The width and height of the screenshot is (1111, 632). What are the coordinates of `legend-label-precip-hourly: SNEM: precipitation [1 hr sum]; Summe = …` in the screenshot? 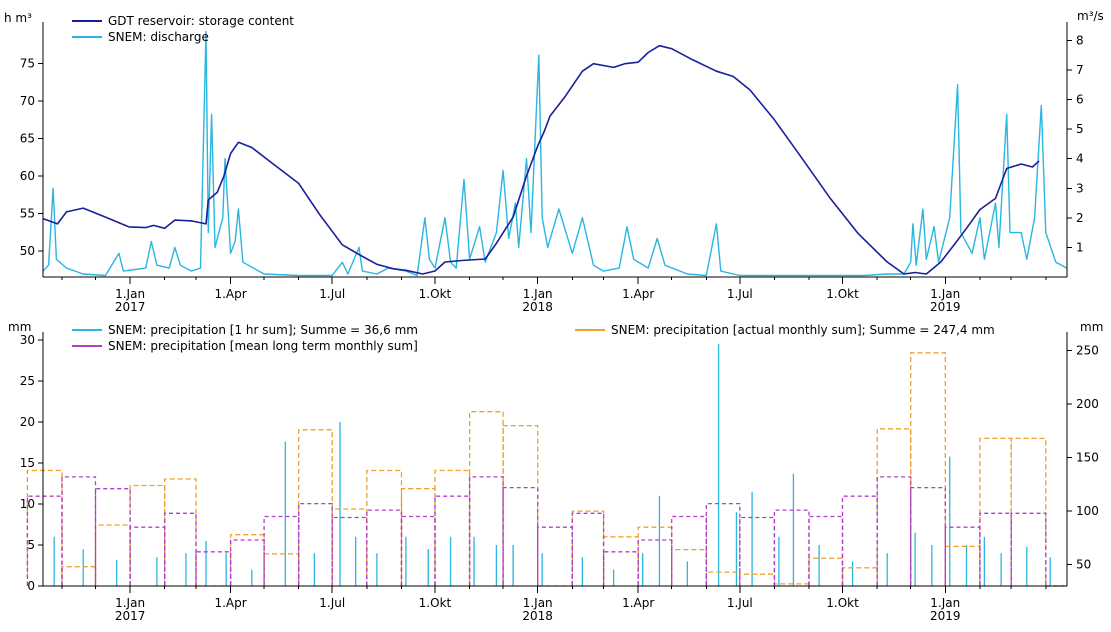 It's located at (263, 330).